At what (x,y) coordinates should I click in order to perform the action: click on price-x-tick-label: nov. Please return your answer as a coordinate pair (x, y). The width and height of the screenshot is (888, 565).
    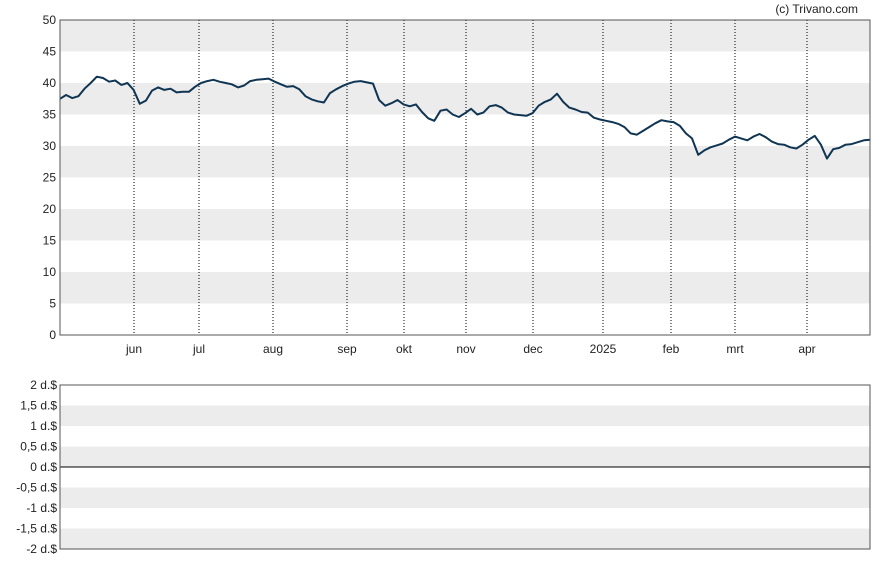
    Looking at the image, I should click on (465, 349).